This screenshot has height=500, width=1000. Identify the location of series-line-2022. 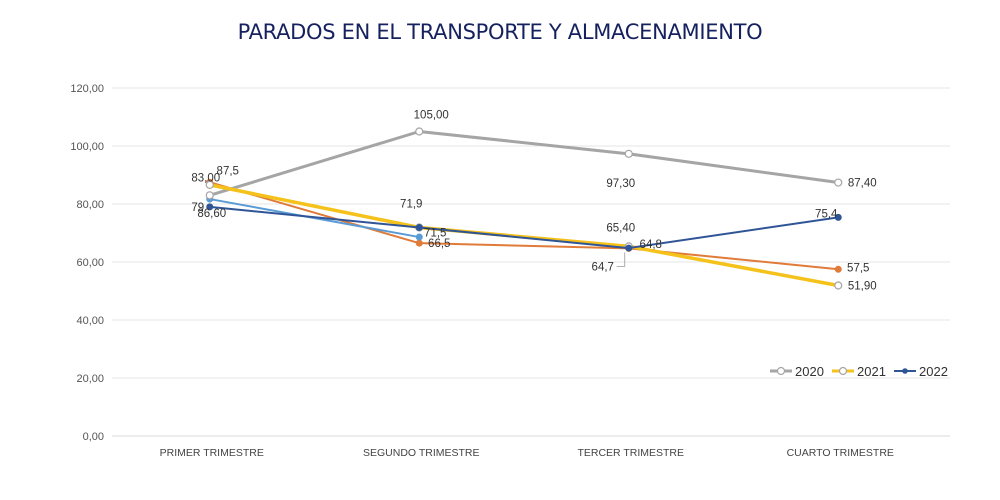
(524, 227).